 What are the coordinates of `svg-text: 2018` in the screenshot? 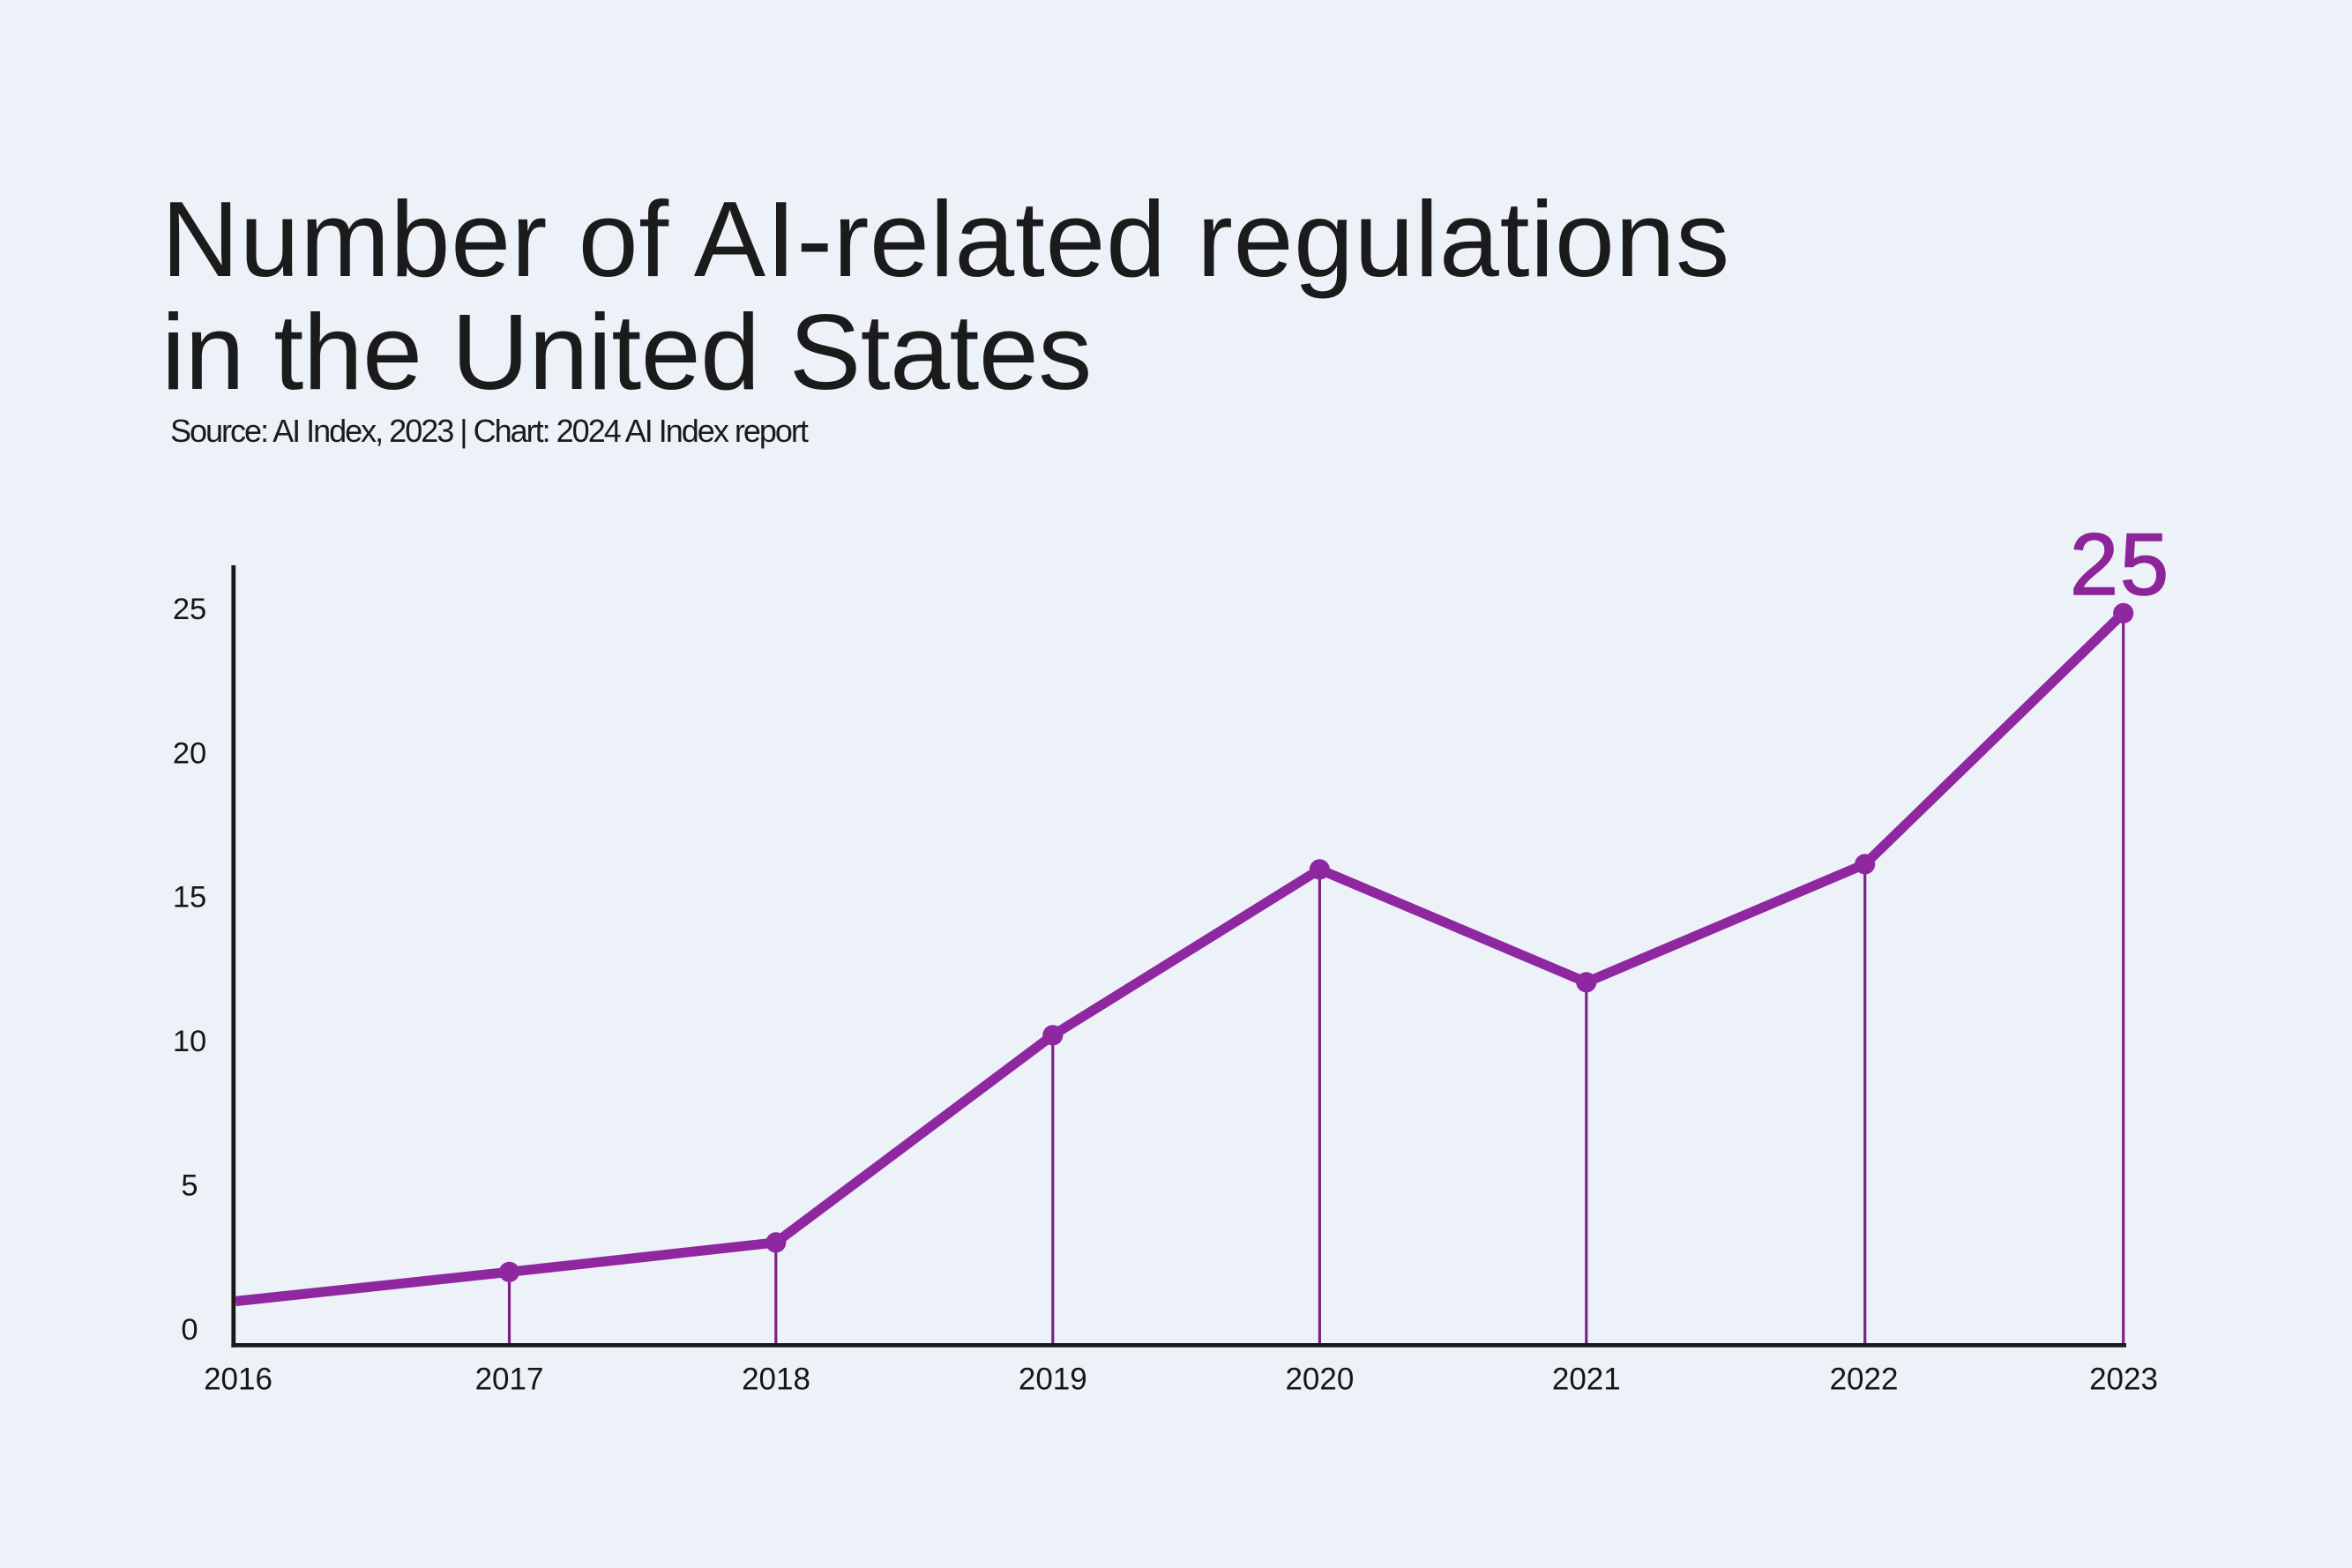 It's located at (776, 1380).